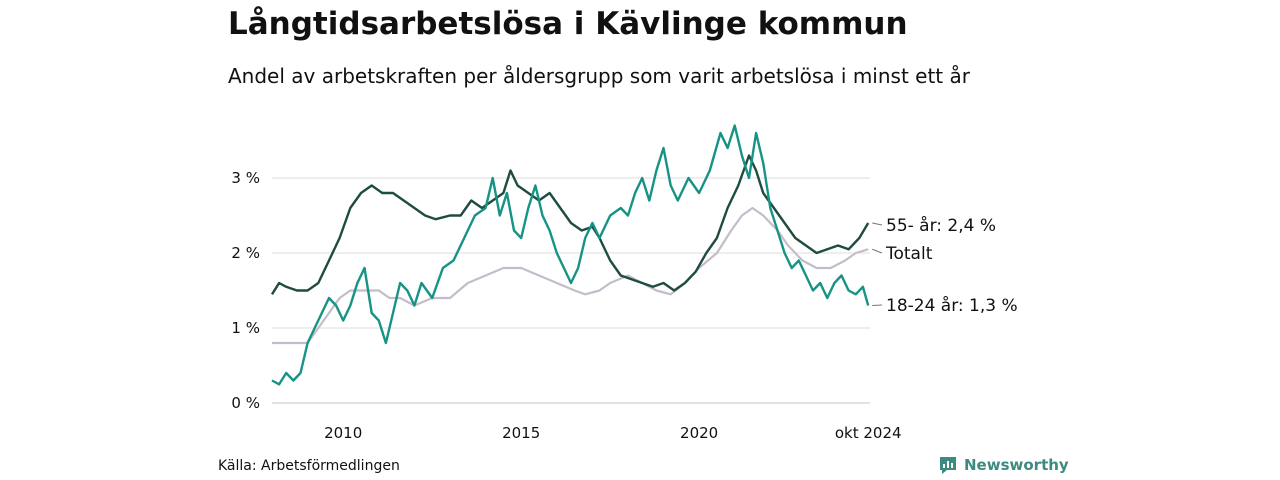 The image size is (1280, 480). Describe the element at coordinates (570, 224) in the screenshot. I see `series-line-age55` at that location.